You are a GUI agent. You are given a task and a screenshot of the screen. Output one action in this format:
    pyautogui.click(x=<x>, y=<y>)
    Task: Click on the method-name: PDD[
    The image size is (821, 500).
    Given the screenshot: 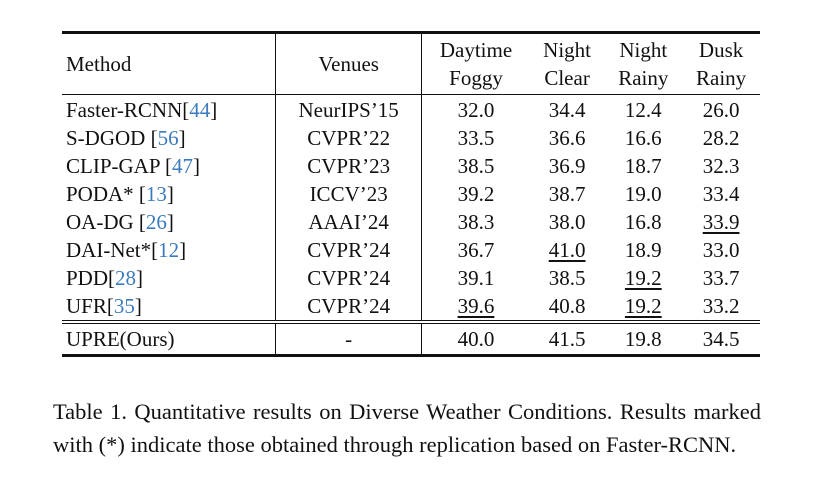 What is the action you would take?
    pyautogui.click(x=91, y=278)
    